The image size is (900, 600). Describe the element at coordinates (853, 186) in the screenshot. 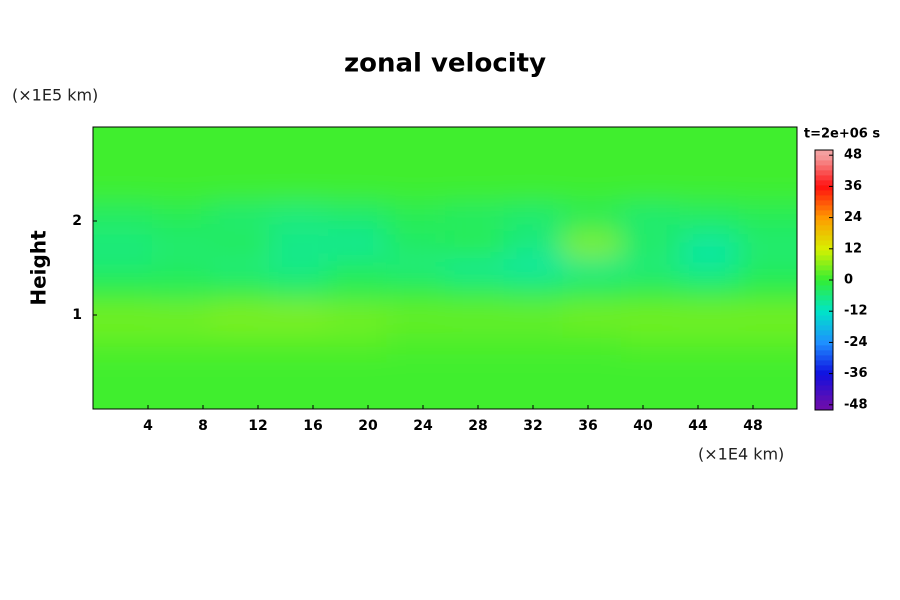

I see `colorbar-tick-label: 36` at that location.